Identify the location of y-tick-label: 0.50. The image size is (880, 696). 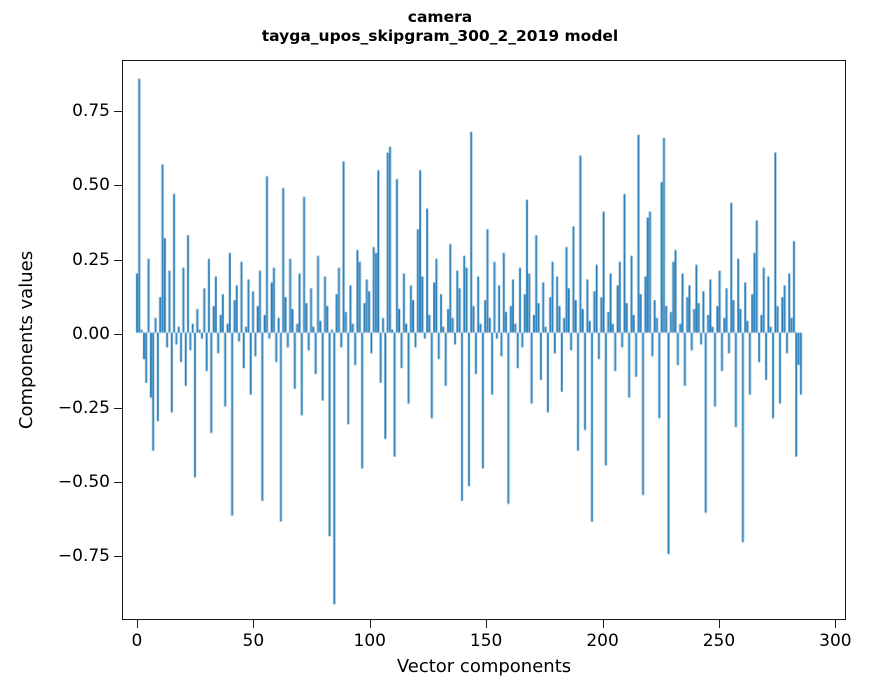
(91, 185).